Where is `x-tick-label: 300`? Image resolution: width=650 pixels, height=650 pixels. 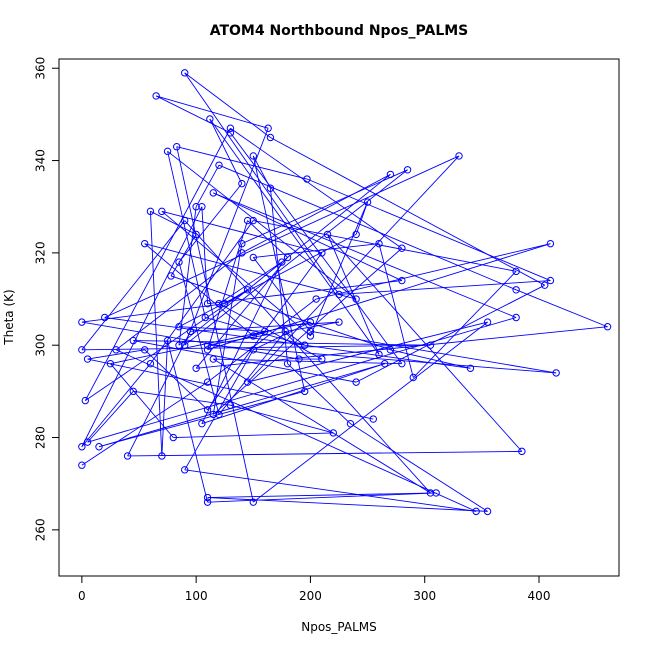 x-tick-label: 300 is located at coordinates (424, 596).